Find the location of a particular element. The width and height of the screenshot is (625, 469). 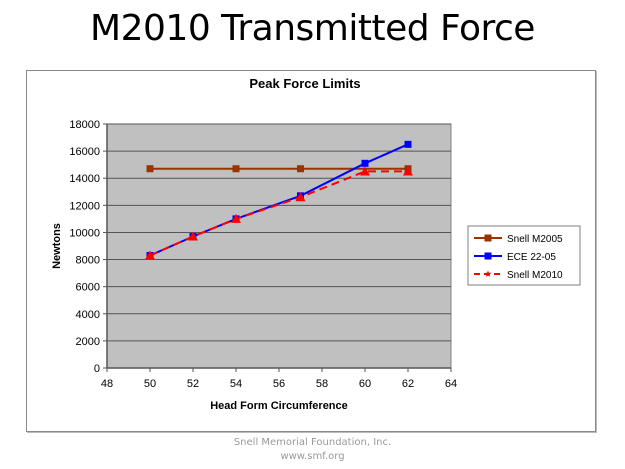

y-tick-label: 6000 is located at coordinates (88, 288).